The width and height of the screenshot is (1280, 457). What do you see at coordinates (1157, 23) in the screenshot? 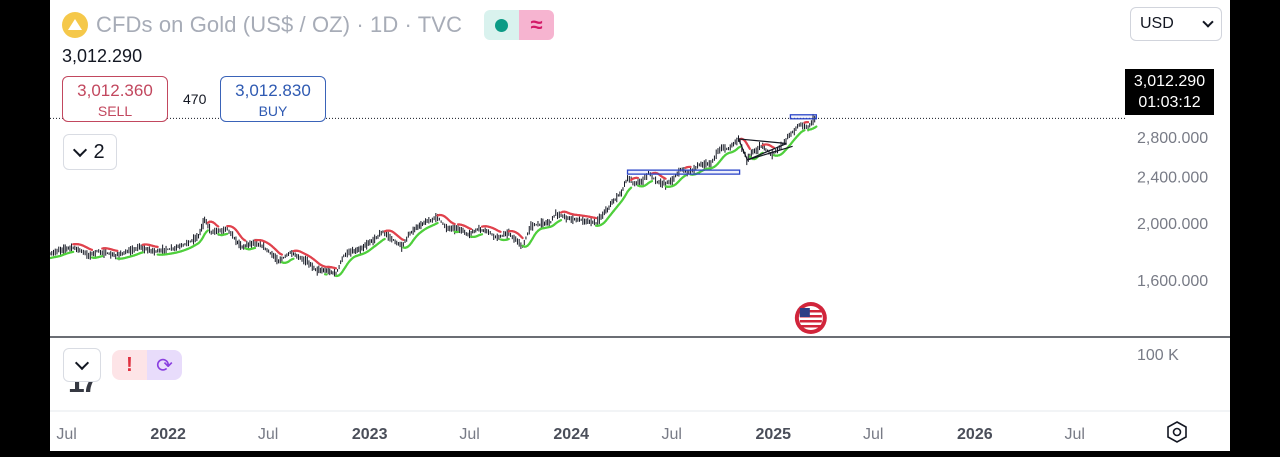
I see `currency-value: USD` at bounding box center [1157, 23].